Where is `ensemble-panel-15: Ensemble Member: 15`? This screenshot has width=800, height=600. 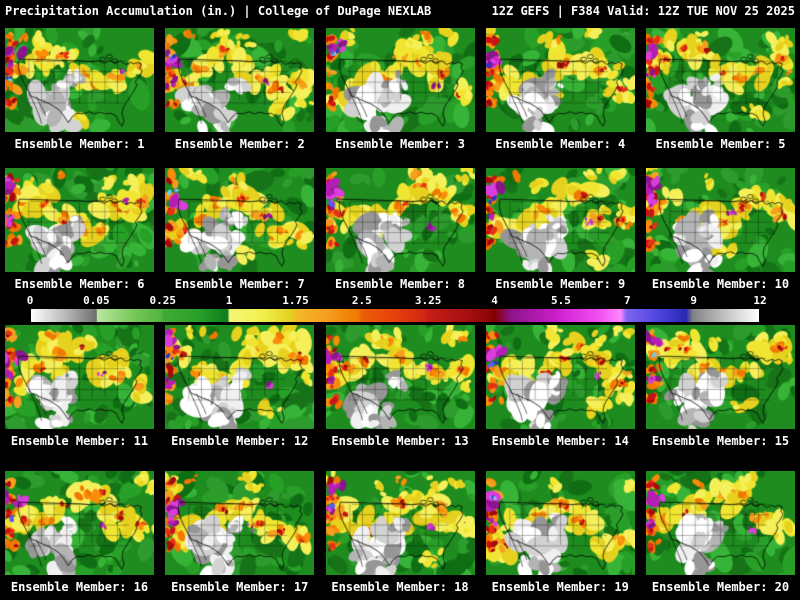
ensemble-panel-15: Ensemble Member: 15 is located at coordinates (720, 387).